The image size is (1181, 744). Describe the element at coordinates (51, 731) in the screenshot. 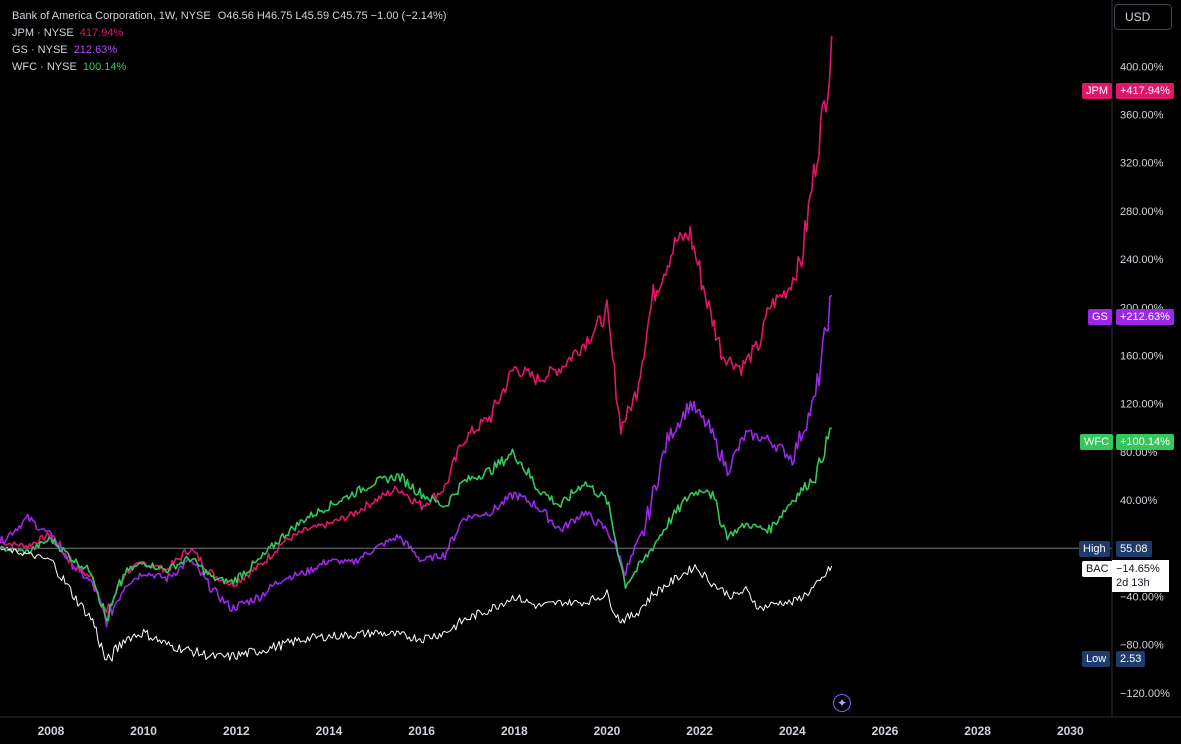

I see `x-tick-label: 2008` at that location.